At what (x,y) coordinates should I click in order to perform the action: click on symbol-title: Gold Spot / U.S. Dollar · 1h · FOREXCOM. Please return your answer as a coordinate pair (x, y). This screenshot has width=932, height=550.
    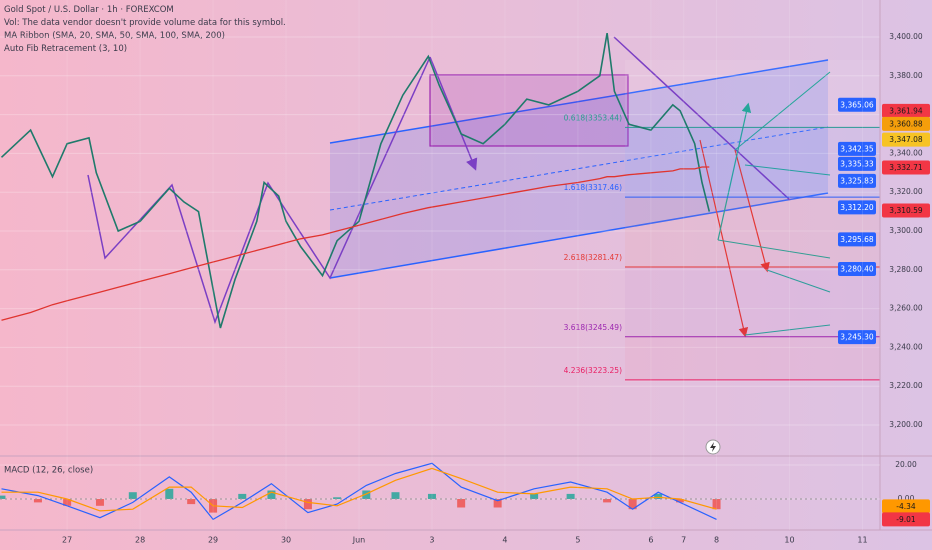
    Looking at the image, I should click on (89, 10).